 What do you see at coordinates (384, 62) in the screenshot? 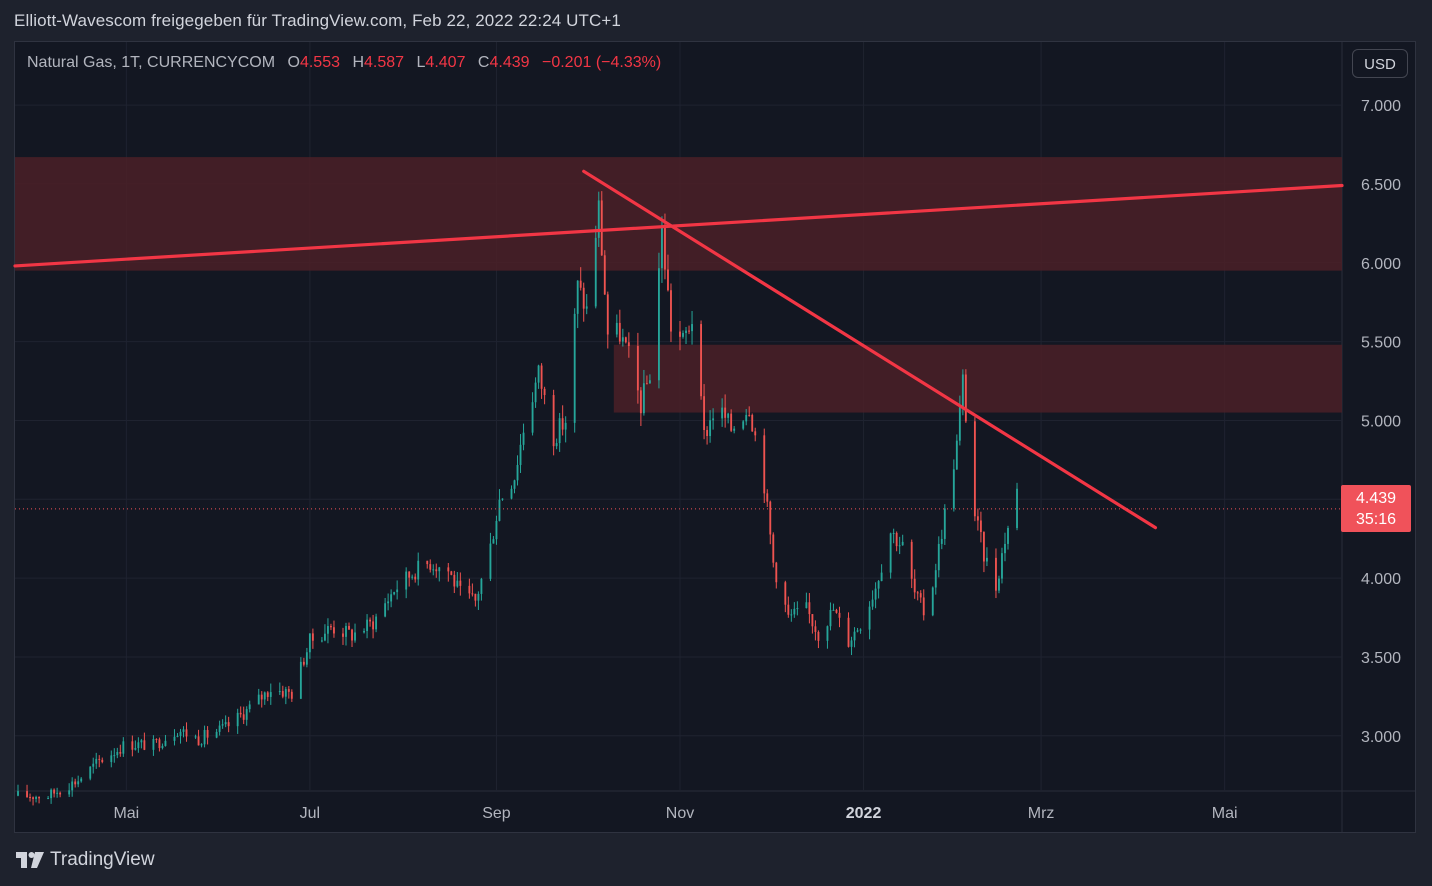
I see `high-value: 4.587` at bounding box center [384, 62].